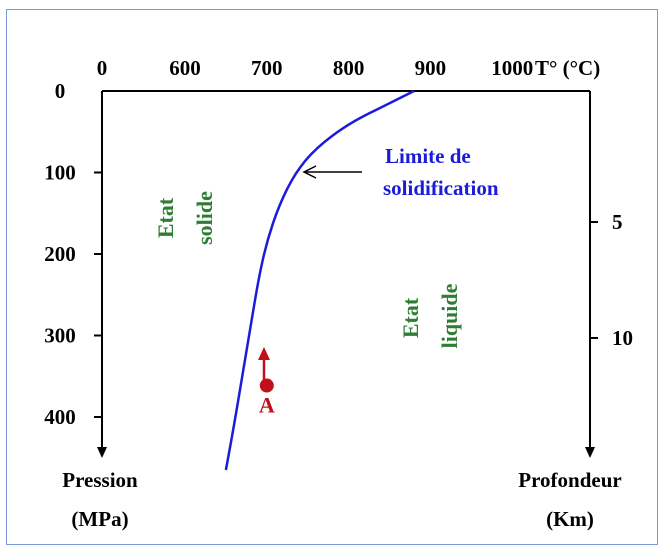 The width and height of the screenshot is (666, 550). I want to click on x-tick-label: 700, so click(267, 68).